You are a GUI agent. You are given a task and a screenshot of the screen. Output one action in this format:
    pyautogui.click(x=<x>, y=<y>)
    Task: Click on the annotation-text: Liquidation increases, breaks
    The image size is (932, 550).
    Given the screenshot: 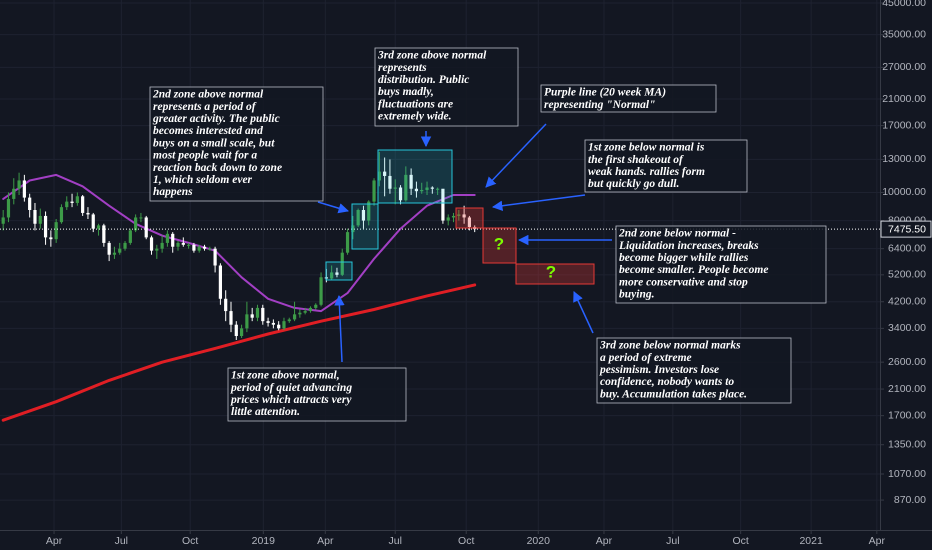 What is the action you would take?
    pyautogui.click(x=688, y=246)
    